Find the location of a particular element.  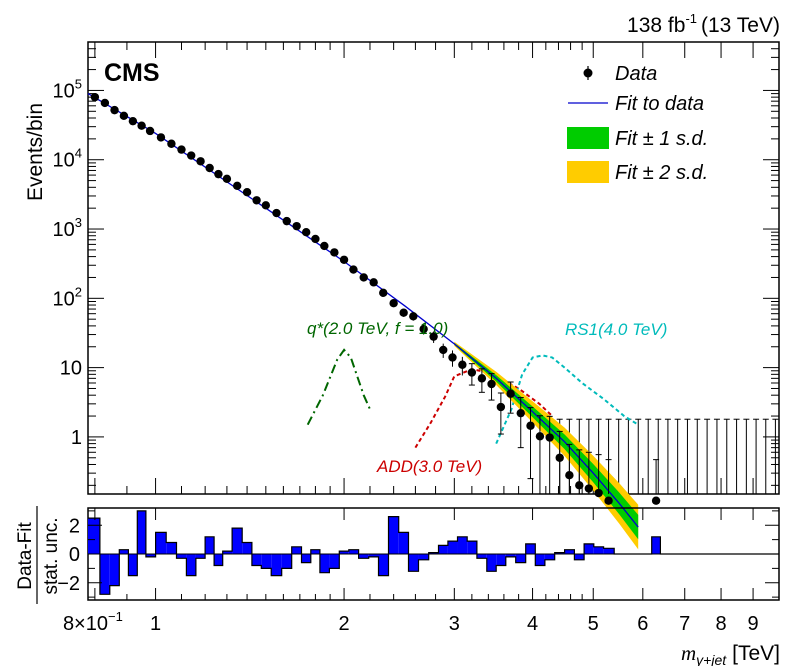

fit-band-2sd is located at coordinates (546, 445).